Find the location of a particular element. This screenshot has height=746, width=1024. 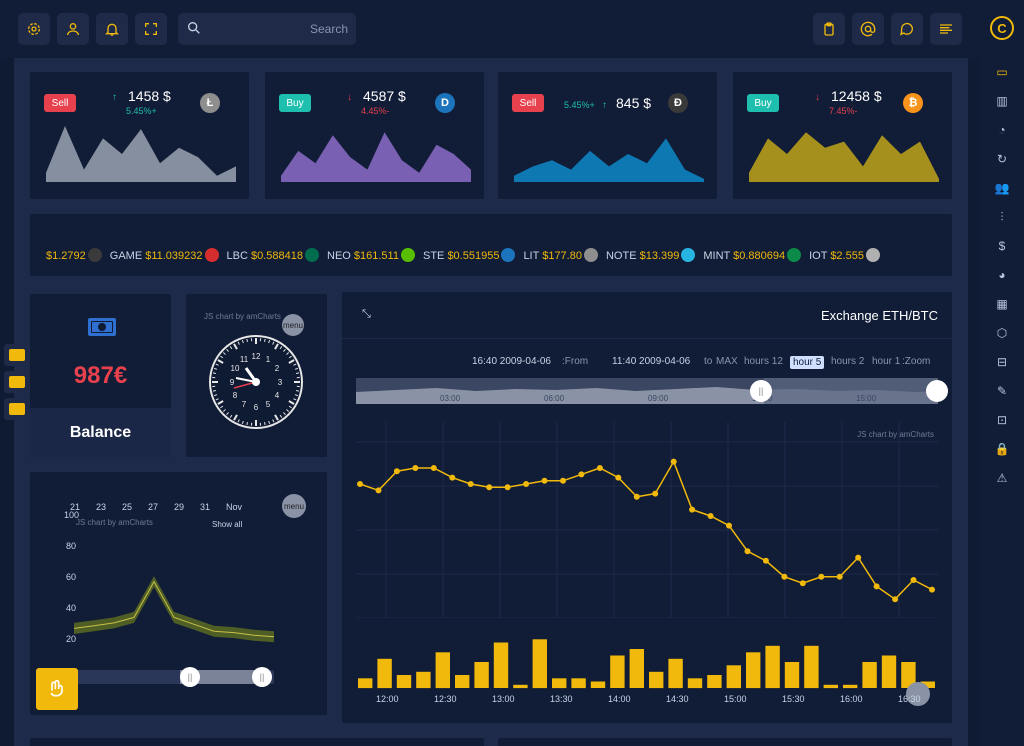

svg-text: 7 is located at coordinates (244, 404).